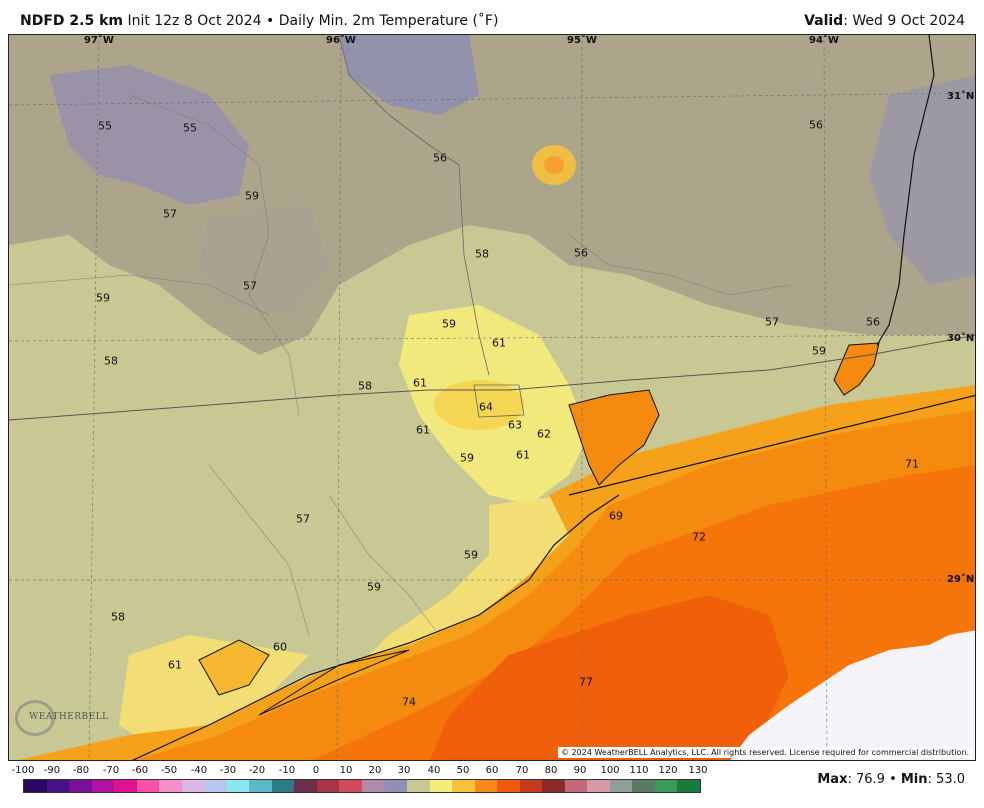  Describe the element at coordinates (610, 770) in the screenshot. I see `colorbar-tick: 100` at that location.